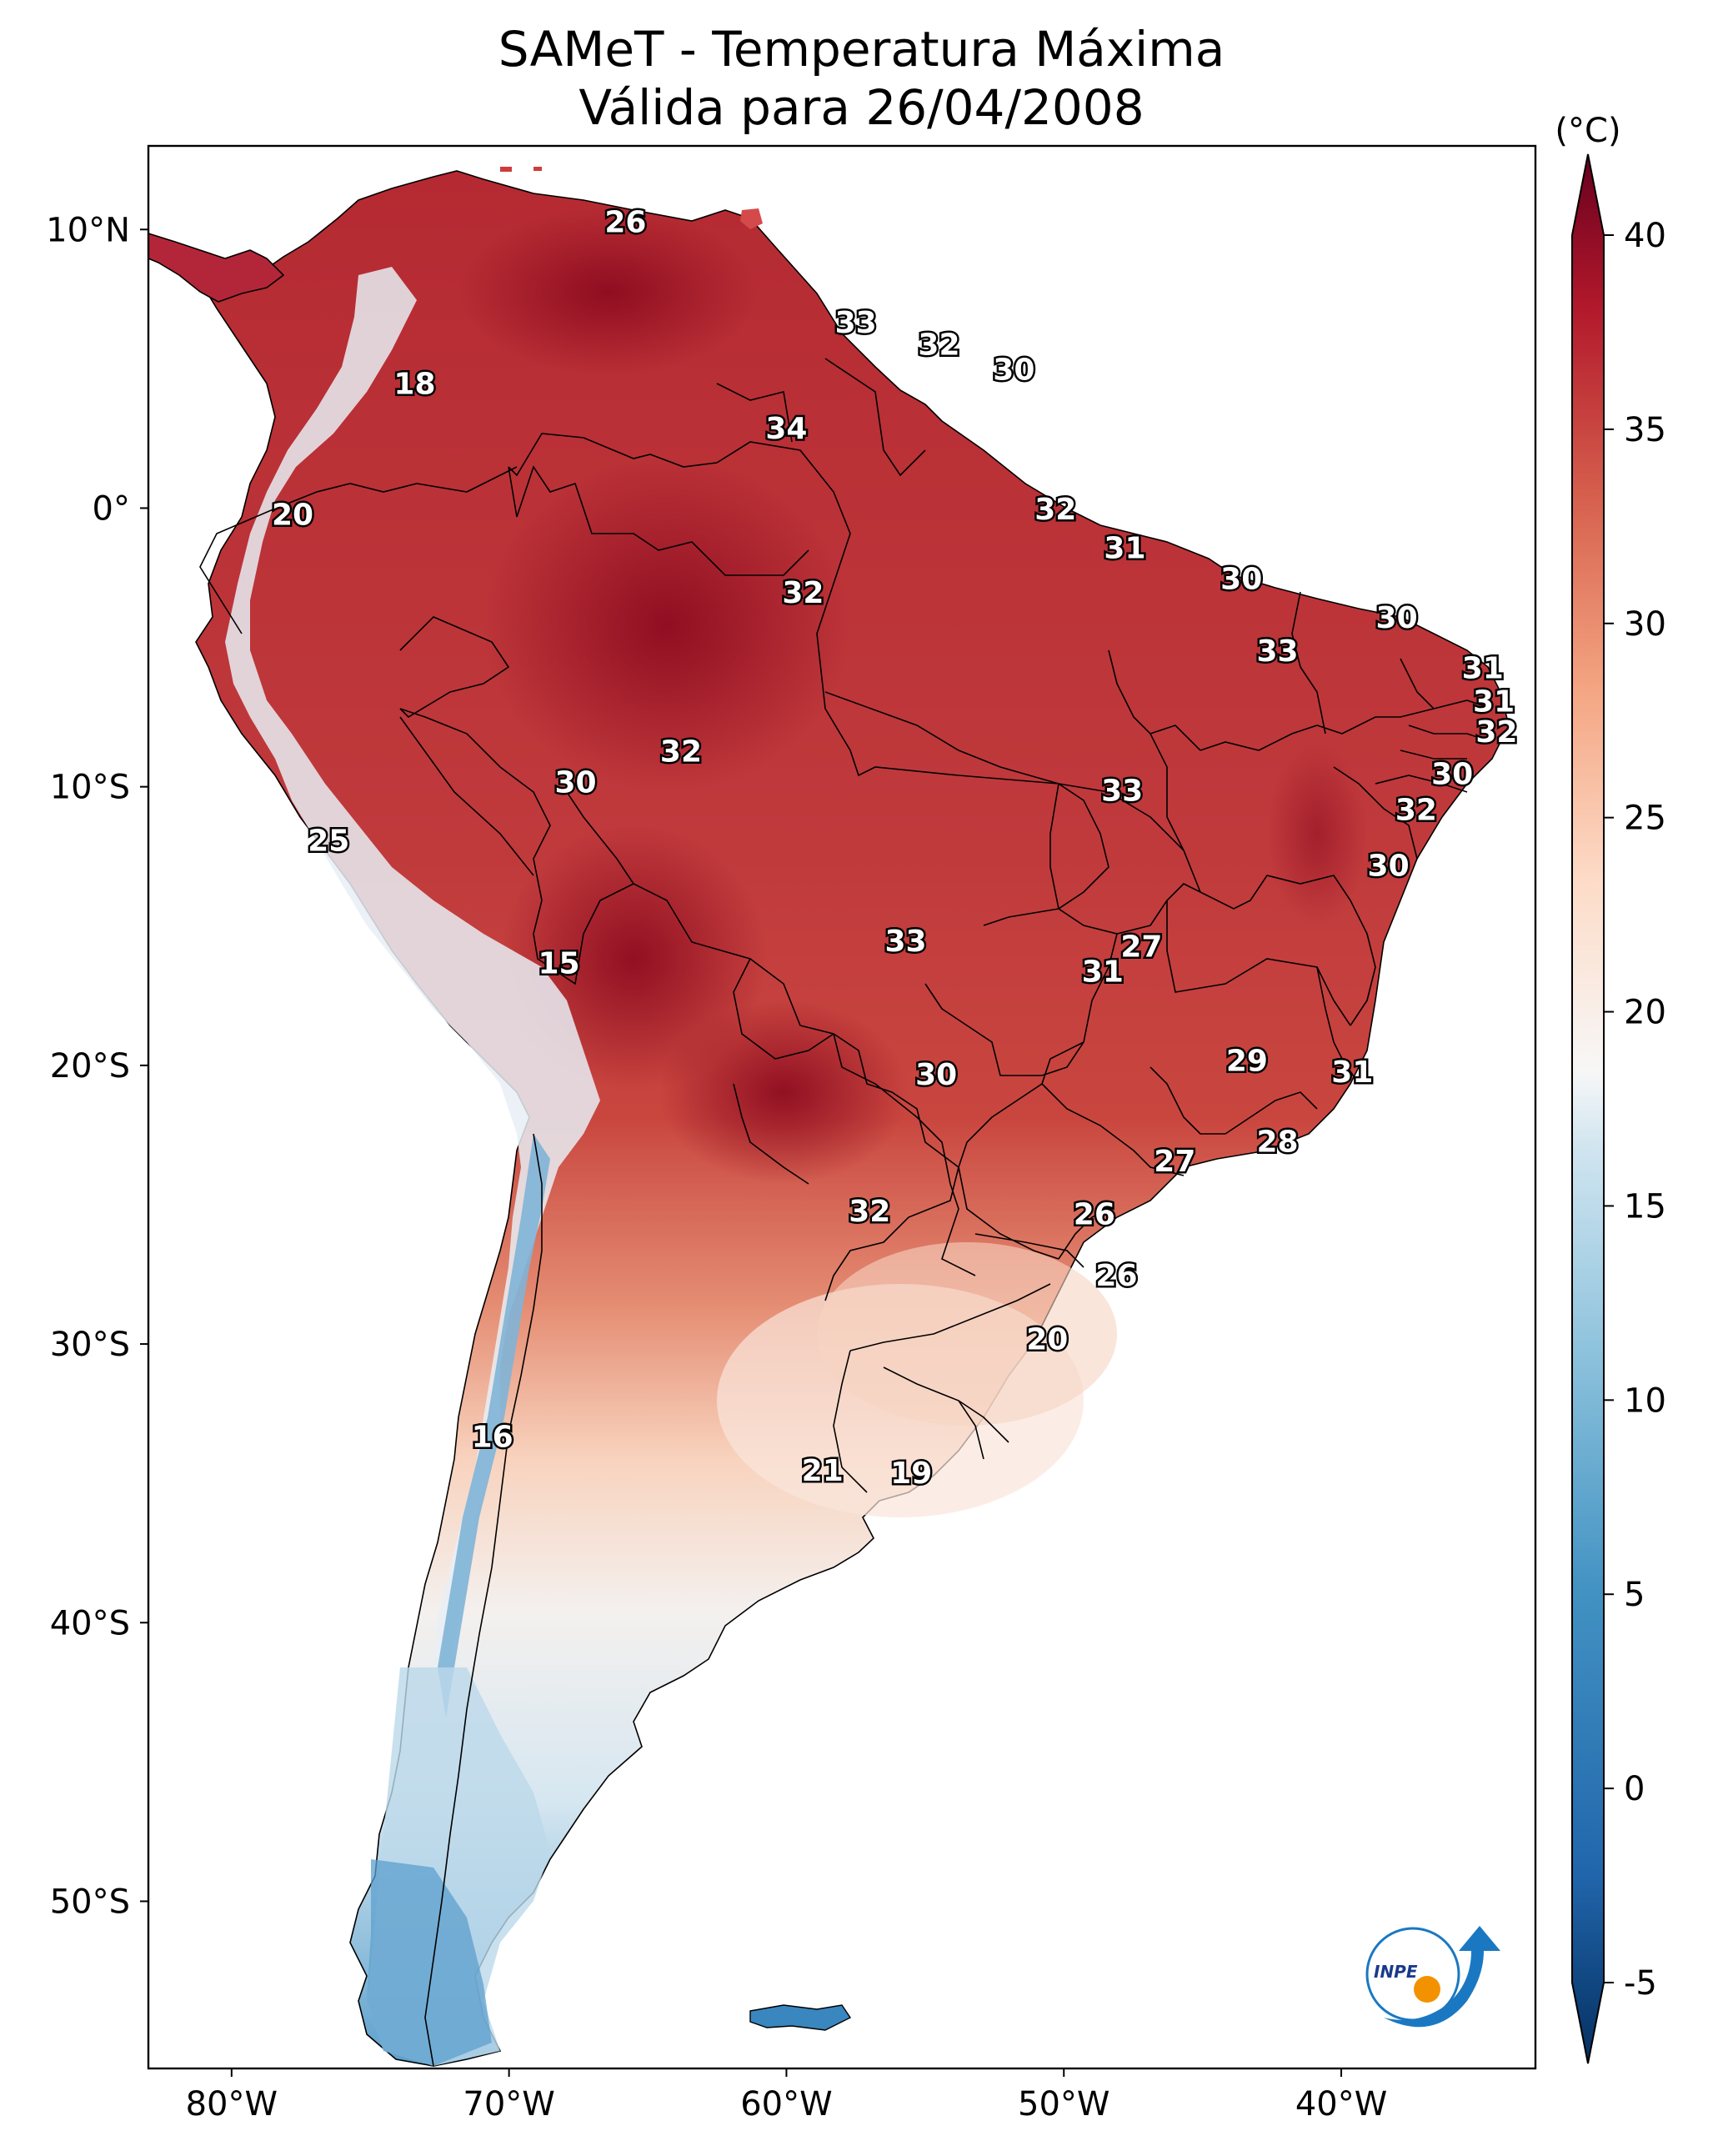 This screenshot has width=1723, height=2156. I want to click on latitude-axis: 10°N 0° 10°S 20°S 30°S 40°S 50°S, so click(97, 1066).